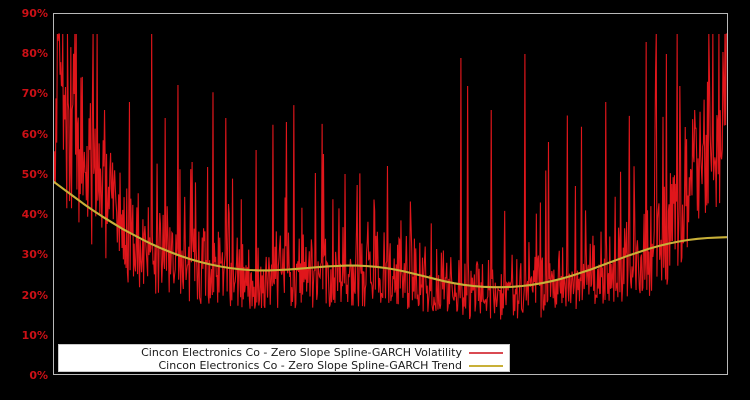  I want to click on y-tick-label: 80%, so click(34, 54).